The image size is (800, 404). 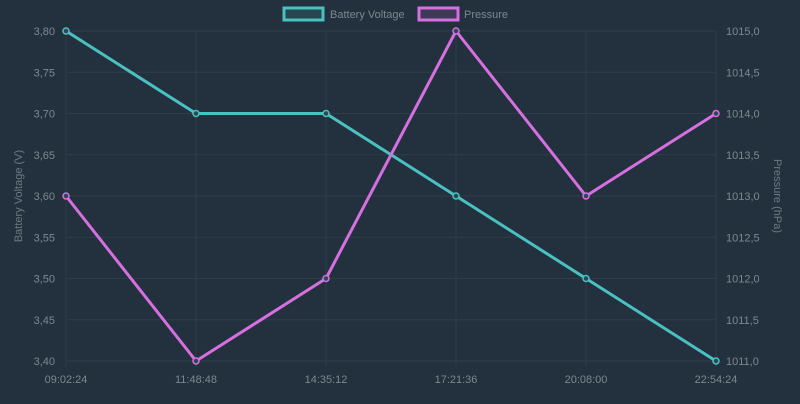 I want to click on legend: Battery Voltage Pressure, so click(x=395, y=14).